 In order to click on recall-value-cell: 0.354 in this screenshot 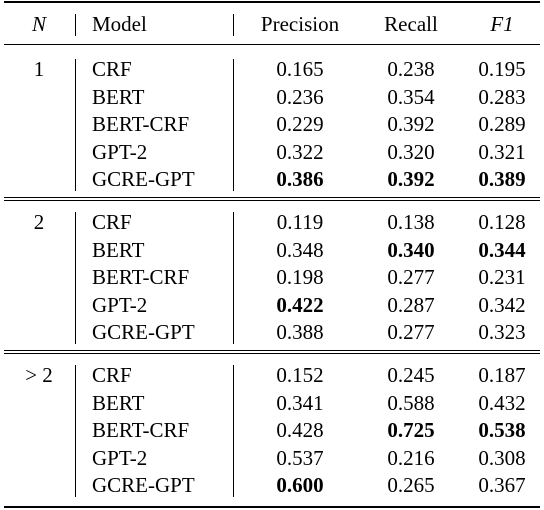, I will do `click(411, 96)`.